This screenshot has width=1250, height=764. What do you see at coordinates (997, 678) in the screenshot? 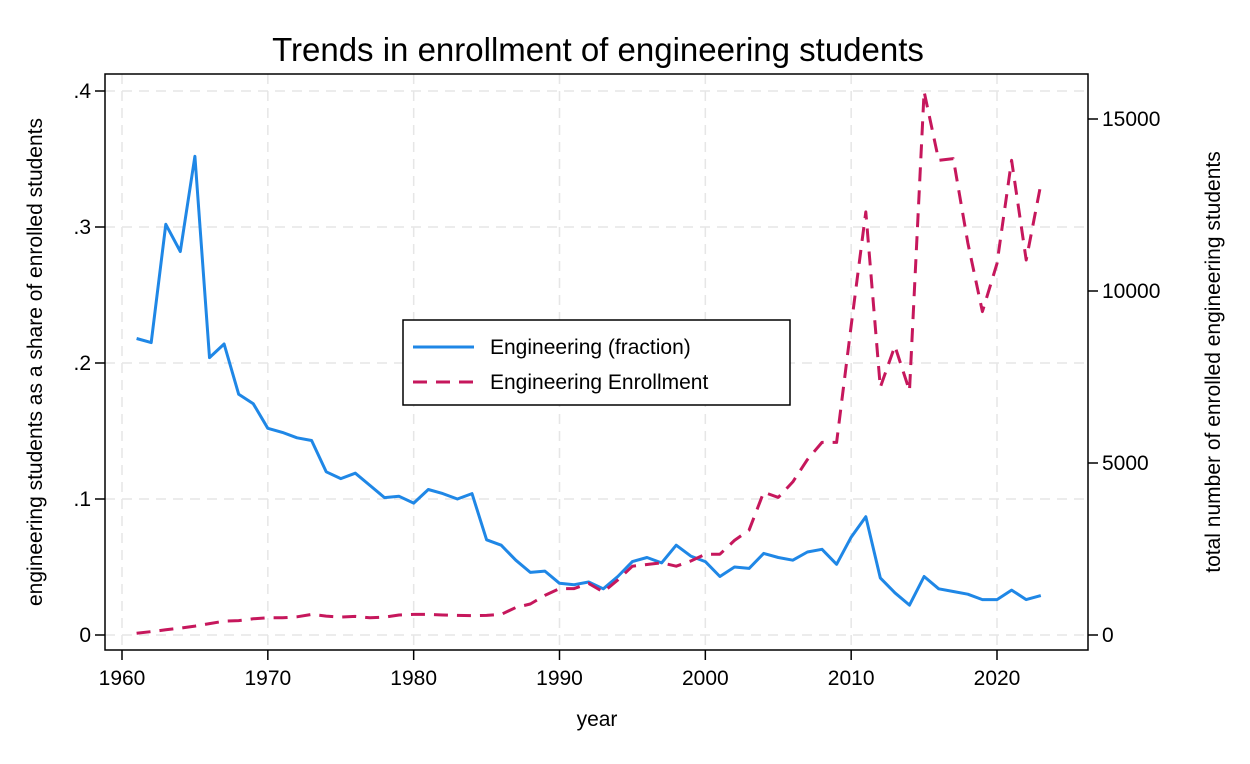
I see `x-tick-label: 2020` at bounding box center [997, 678].